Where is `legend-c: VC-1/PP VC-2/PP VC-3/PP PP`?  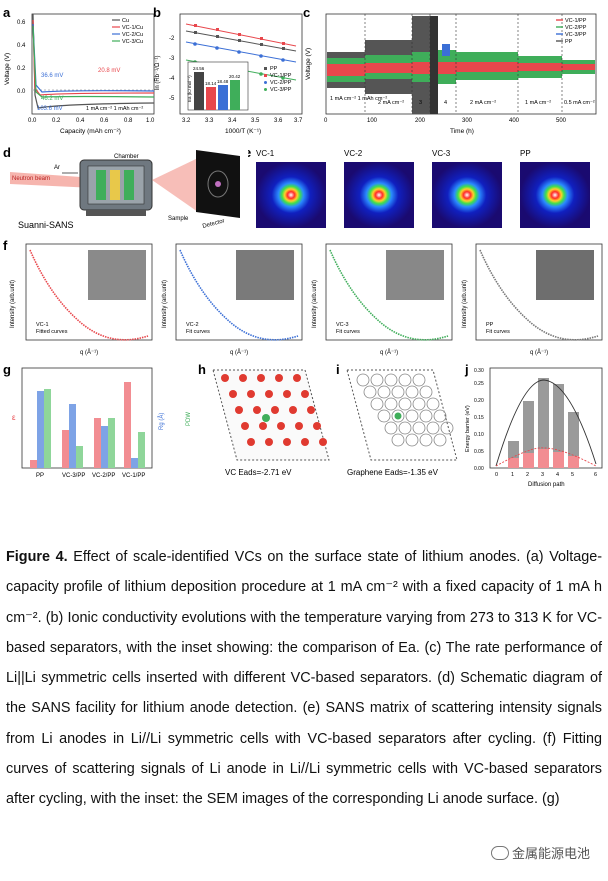
legend-c: VC-1/PP VC-2/PP VC-3/PP PP is located at coordinates (571, 31).